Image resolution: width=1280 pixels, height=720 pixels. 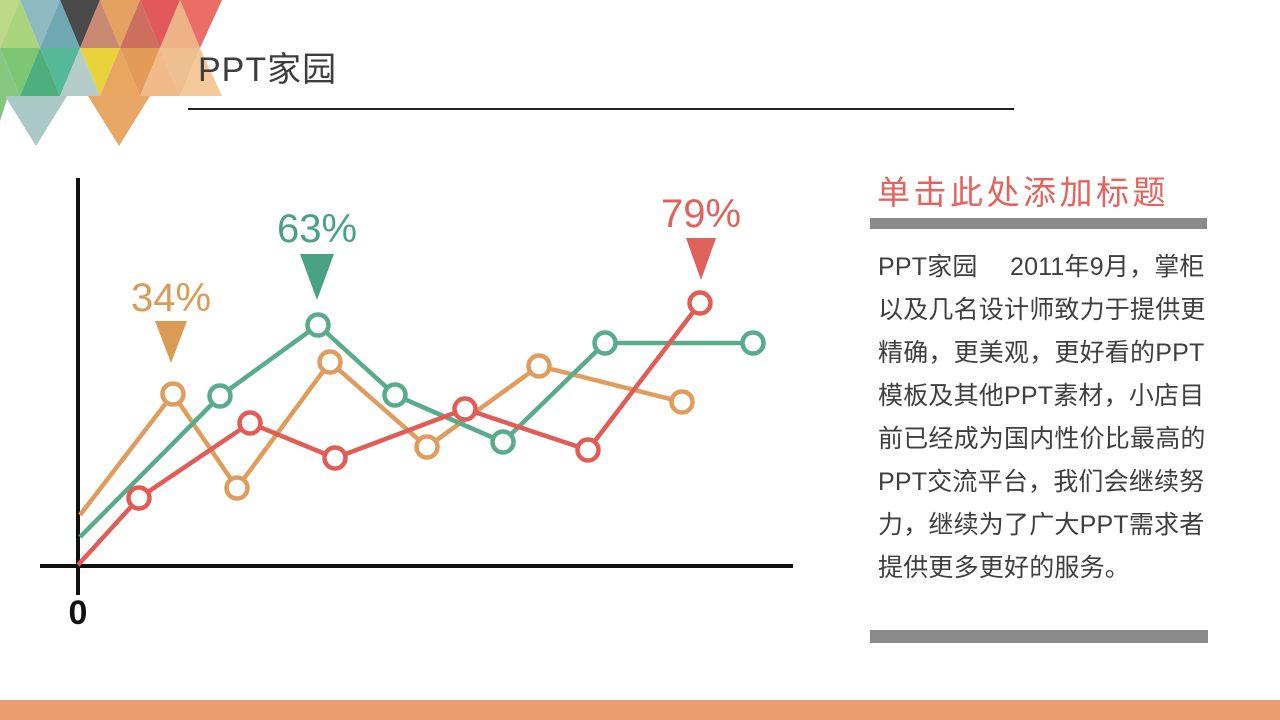 What do you see at coordinates (317, 229) in the screenshot?
I see `callout-value-label: 63%` at bounding box center [317, 229].